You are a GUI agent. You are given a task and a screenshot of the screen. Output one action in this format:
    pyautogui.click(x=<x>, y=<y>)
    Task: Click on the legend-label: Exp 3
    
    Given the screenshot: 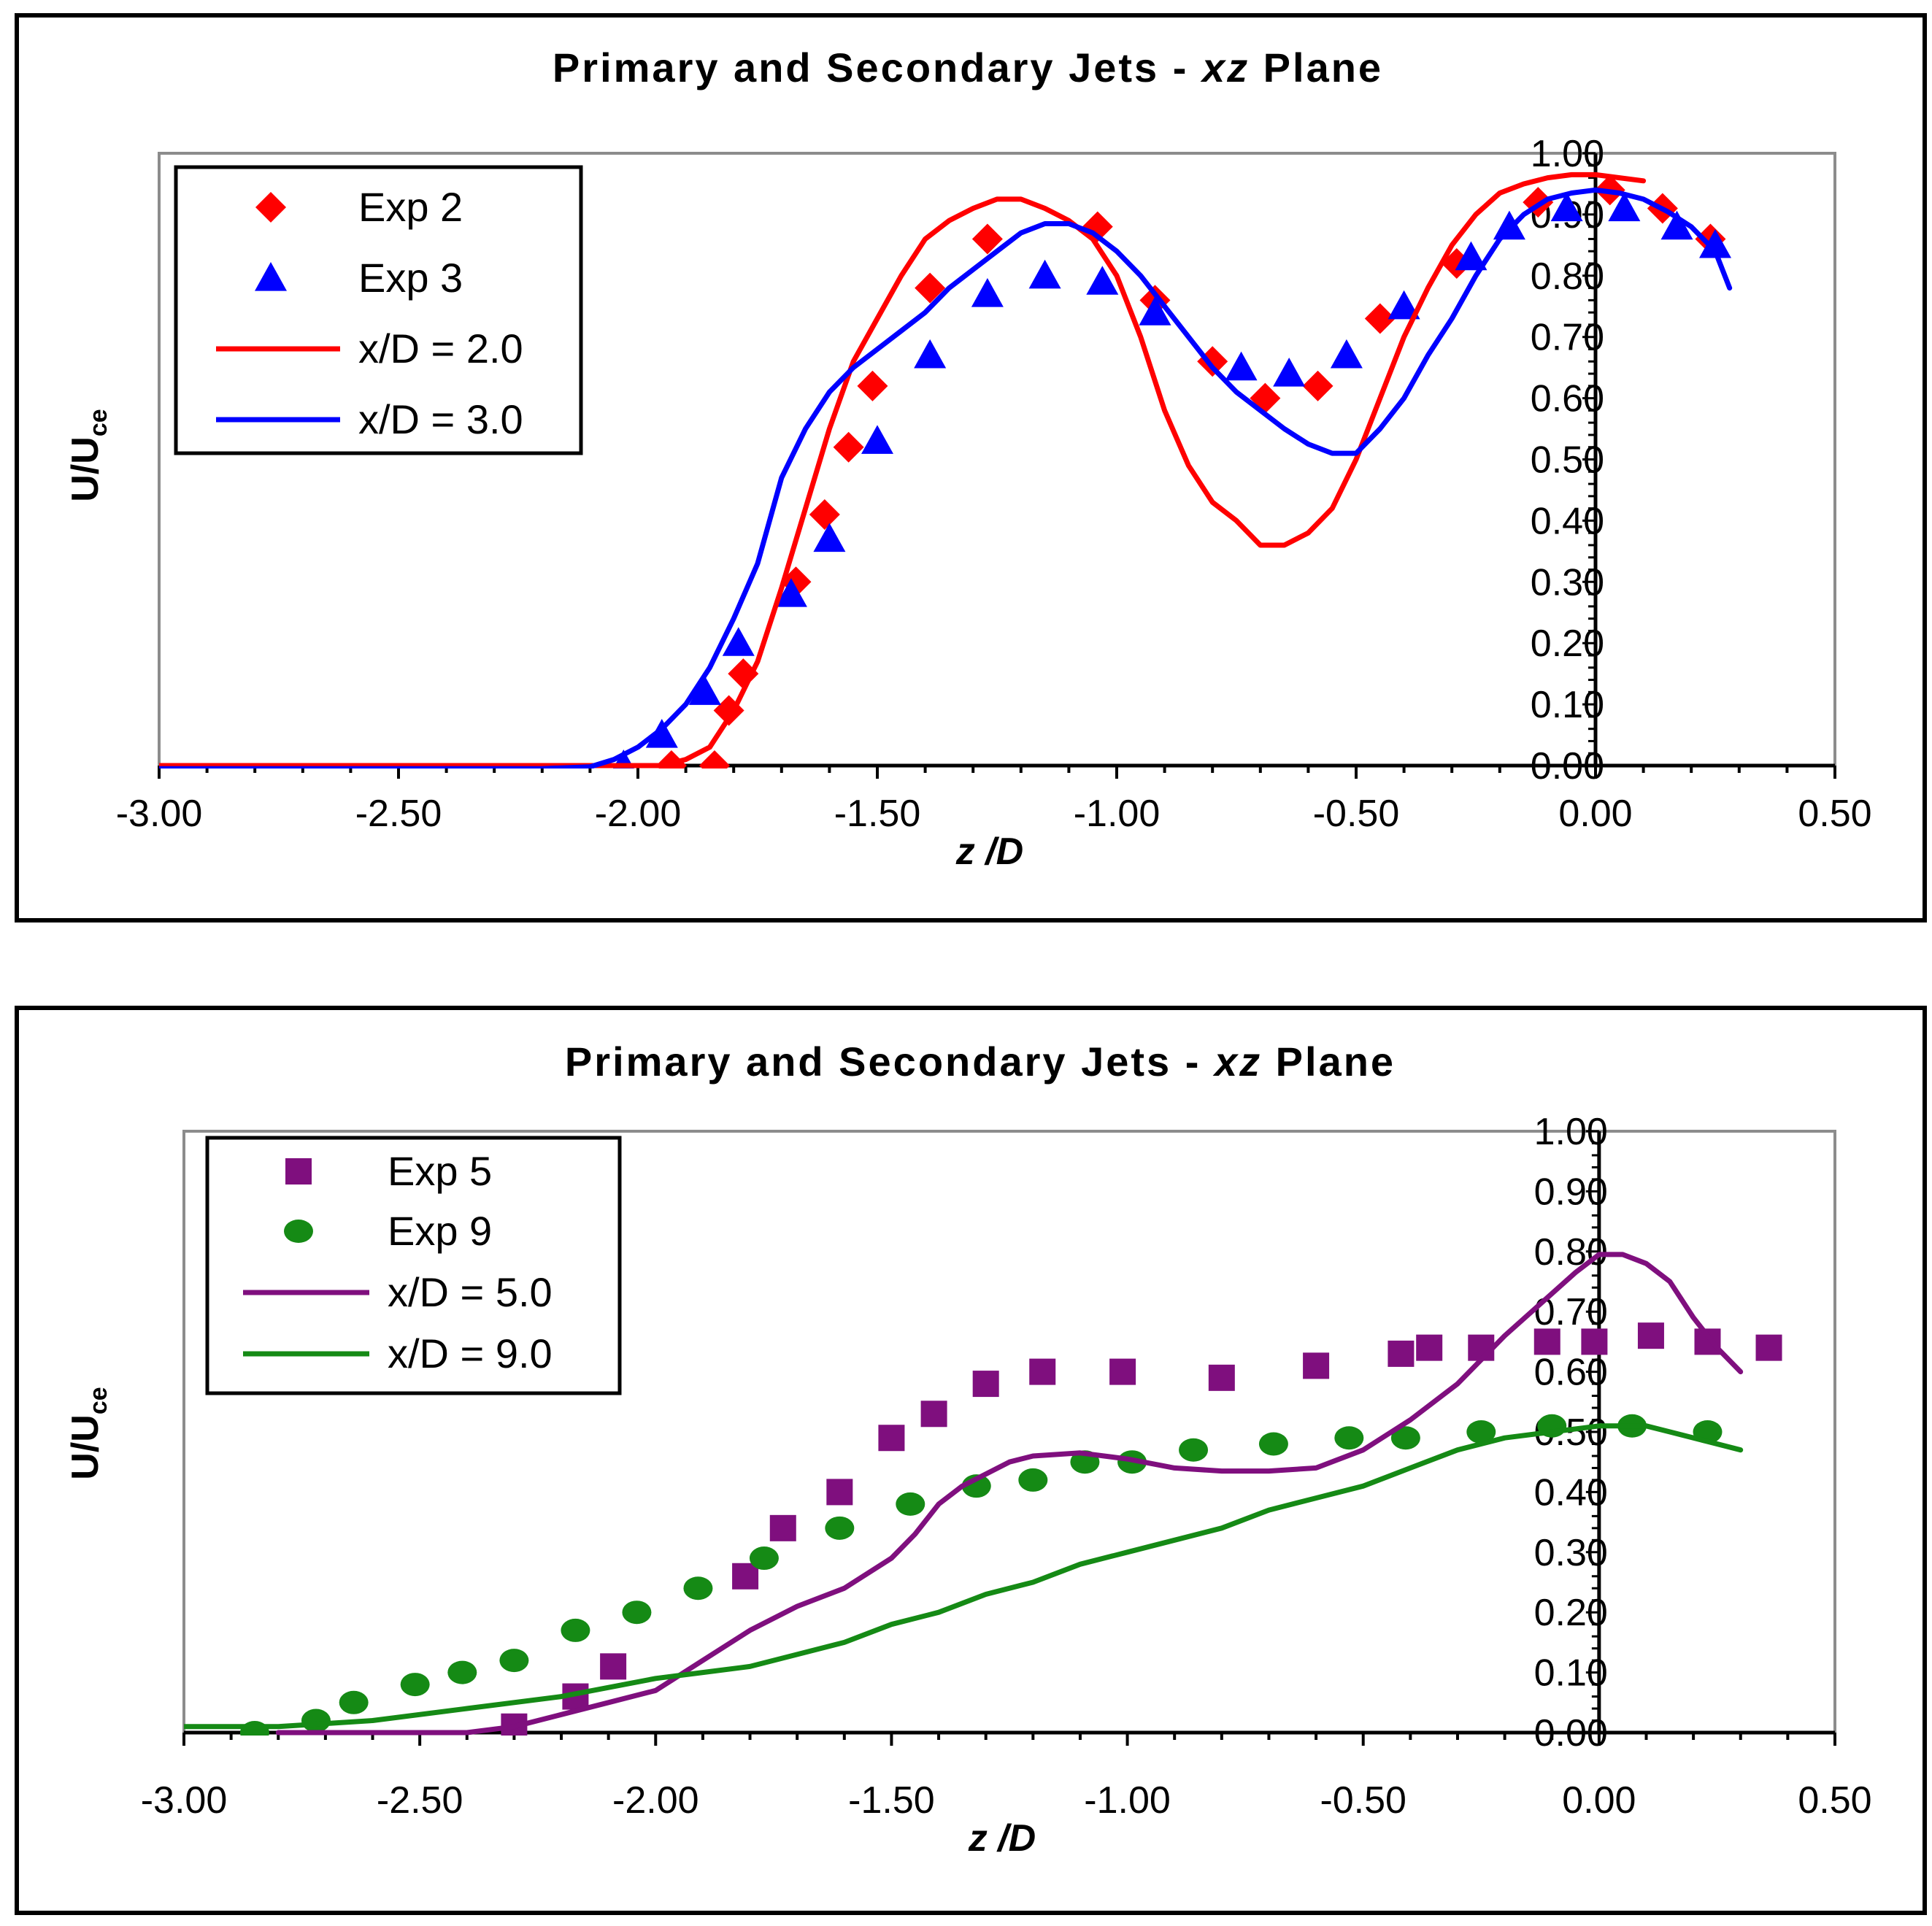 What is the action you would take?
    pyautogui.click(x=410, y=278)
    